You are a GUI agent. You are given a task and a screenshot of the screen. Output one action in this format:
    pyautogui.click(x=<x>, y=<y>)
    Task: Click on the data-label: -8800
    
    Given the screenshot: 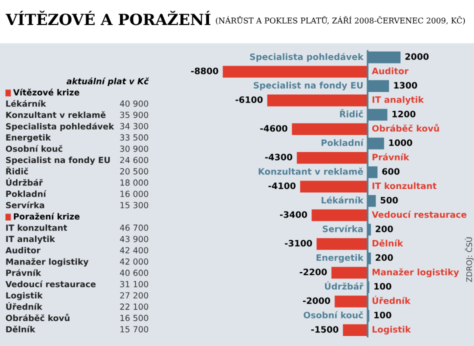 What is the action you would take?
    pyautogui.click(x=204, y=71)
    